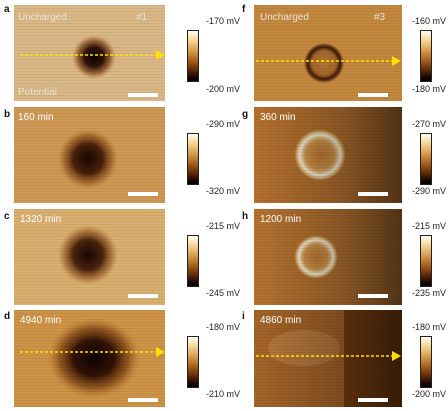  What do you see at coordinates (89, 257) in the screenshot?
I see `potential-map: 1320 min` at bounding box center [89, 257].